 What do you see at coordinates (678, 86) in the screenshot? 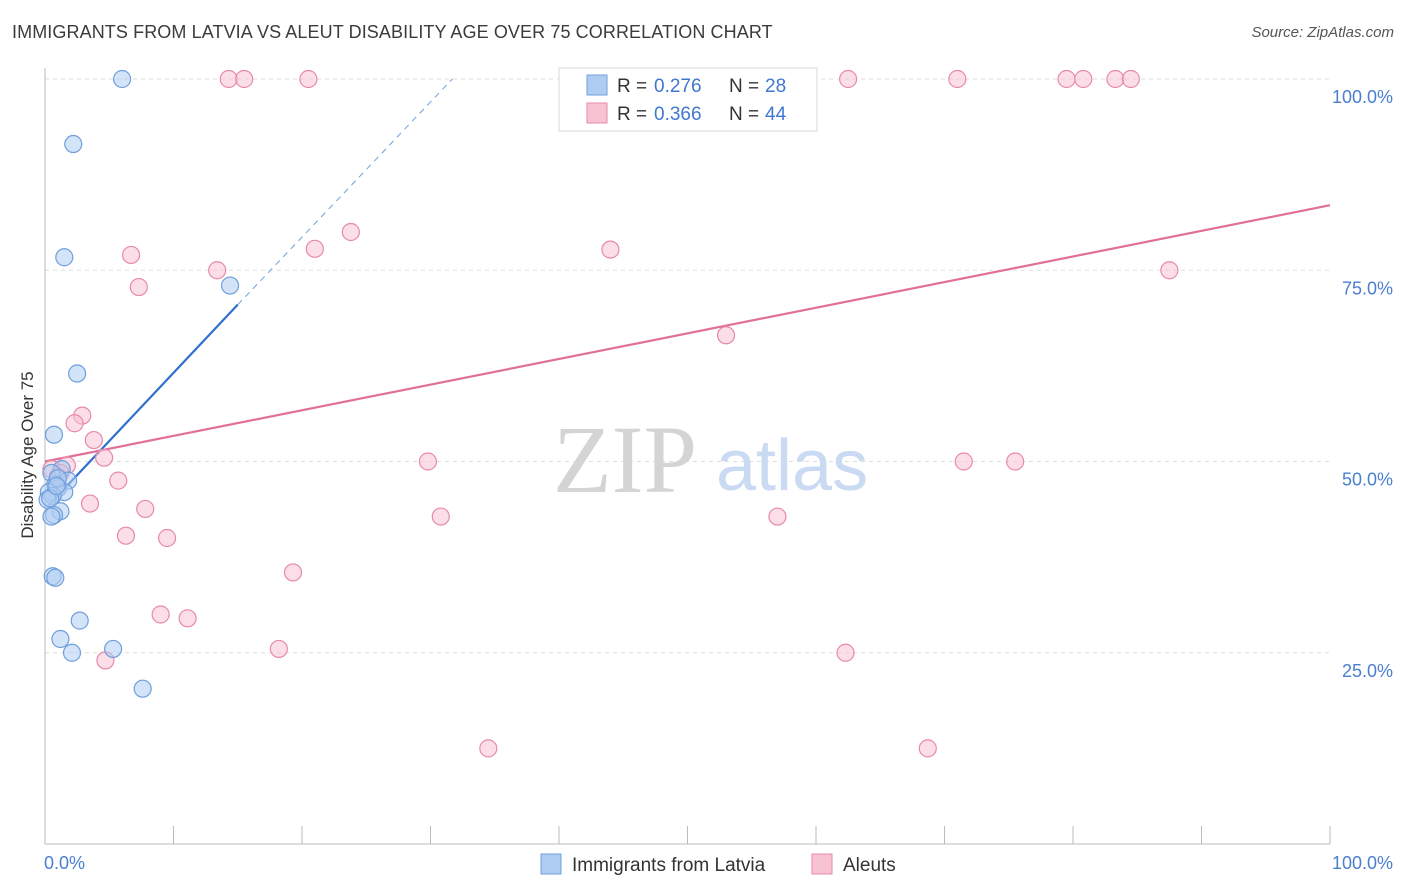
I see `legend-r-value-blue: 0.276` at bounding box center [678, 86].